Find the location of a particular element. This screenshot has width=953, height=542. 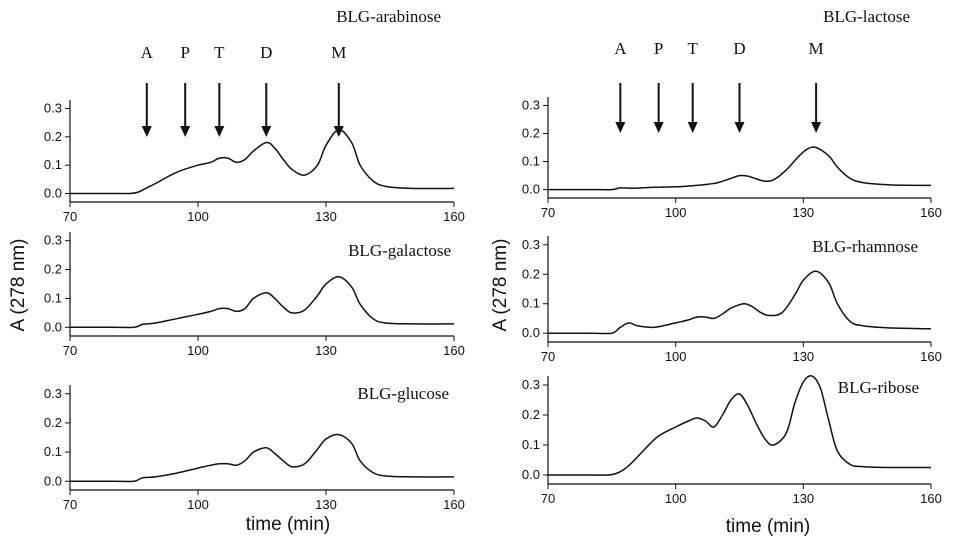

panel-title: BLG-ribose is located at coordinates (878, 387).